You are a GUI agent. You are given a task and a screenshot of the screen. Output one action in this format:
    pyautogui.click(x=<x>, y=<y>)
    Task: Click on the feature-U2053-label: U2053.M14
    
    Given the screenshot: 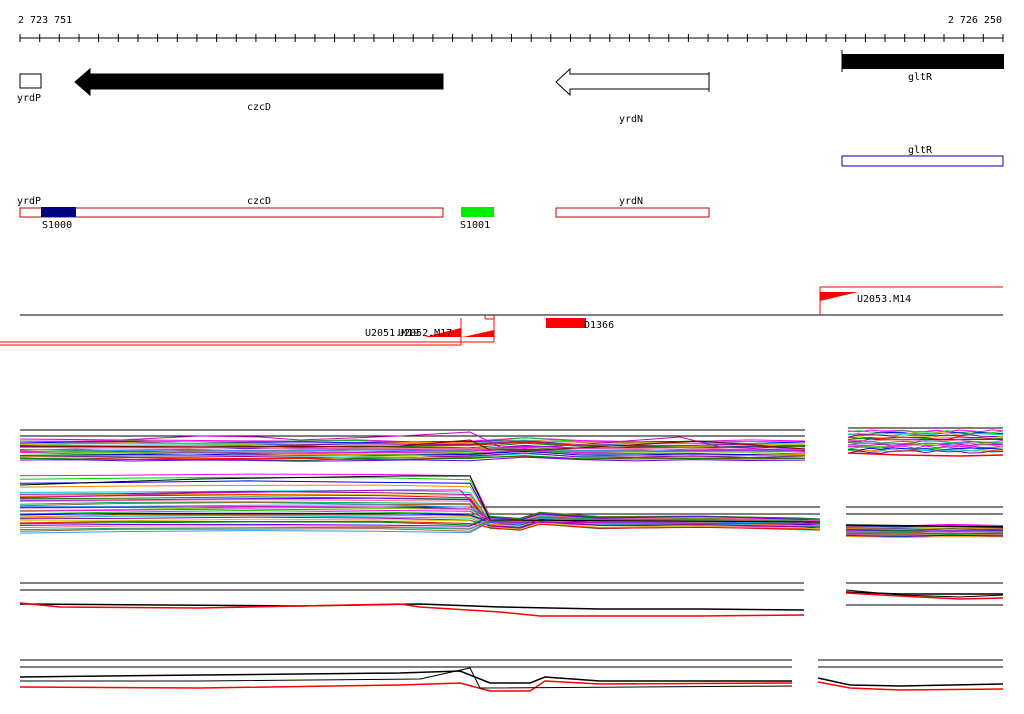 What is the action you would take?
    pyautogui.click(x=884, y=299)
    